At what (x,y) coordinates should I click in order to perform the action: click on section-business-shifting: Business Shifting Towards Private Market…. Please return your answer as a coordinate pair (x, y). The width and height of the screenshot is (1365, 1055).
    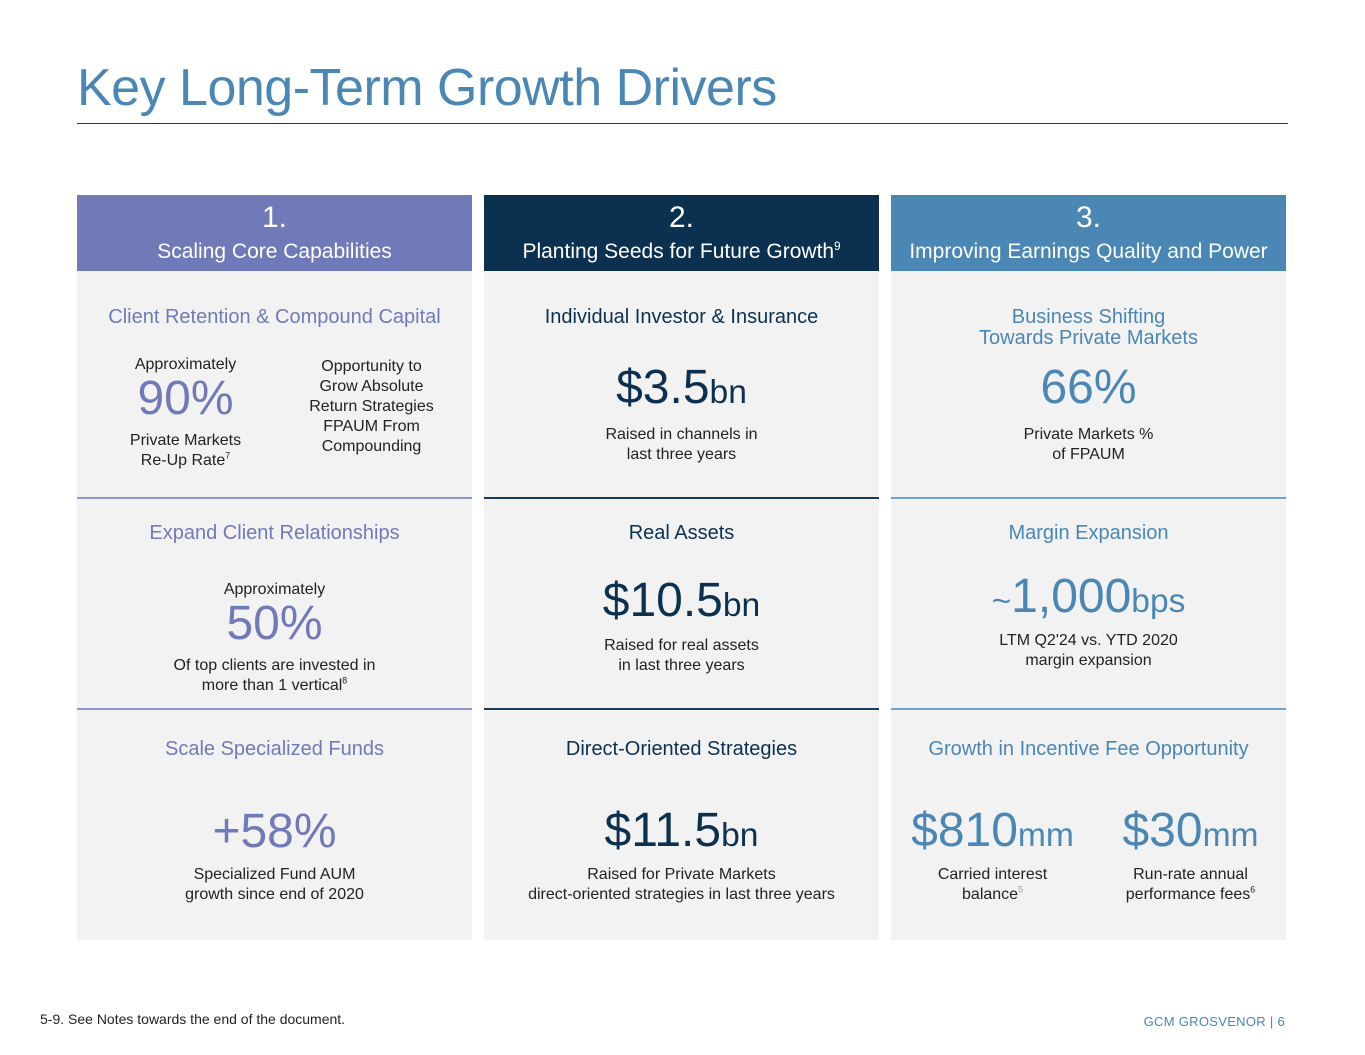
    Looking at the image, I should click on (1088, 385).